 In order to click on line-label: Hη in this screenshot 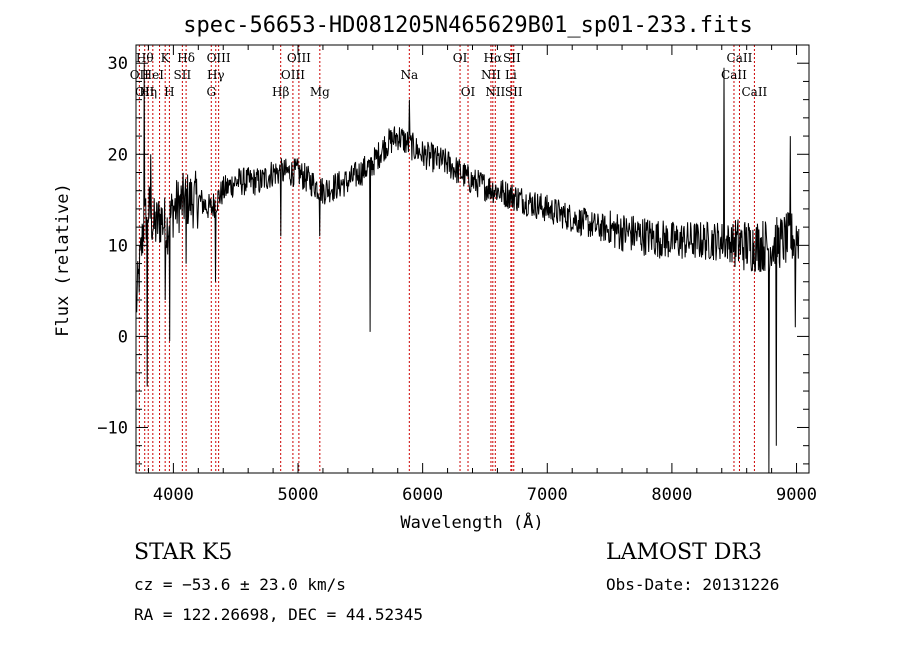, I will do `click(148, 92)`.